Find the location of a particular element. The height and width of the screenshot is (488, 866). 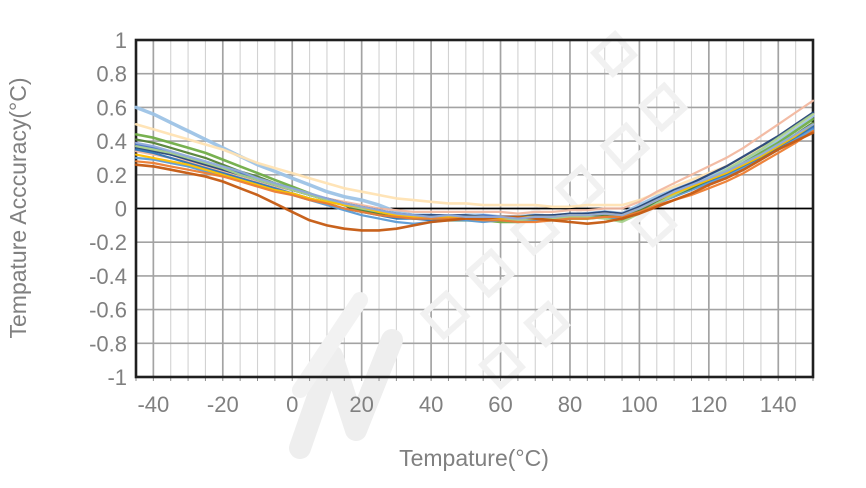

y-tick-label: 0.6 is located at coordinates (111, 107).